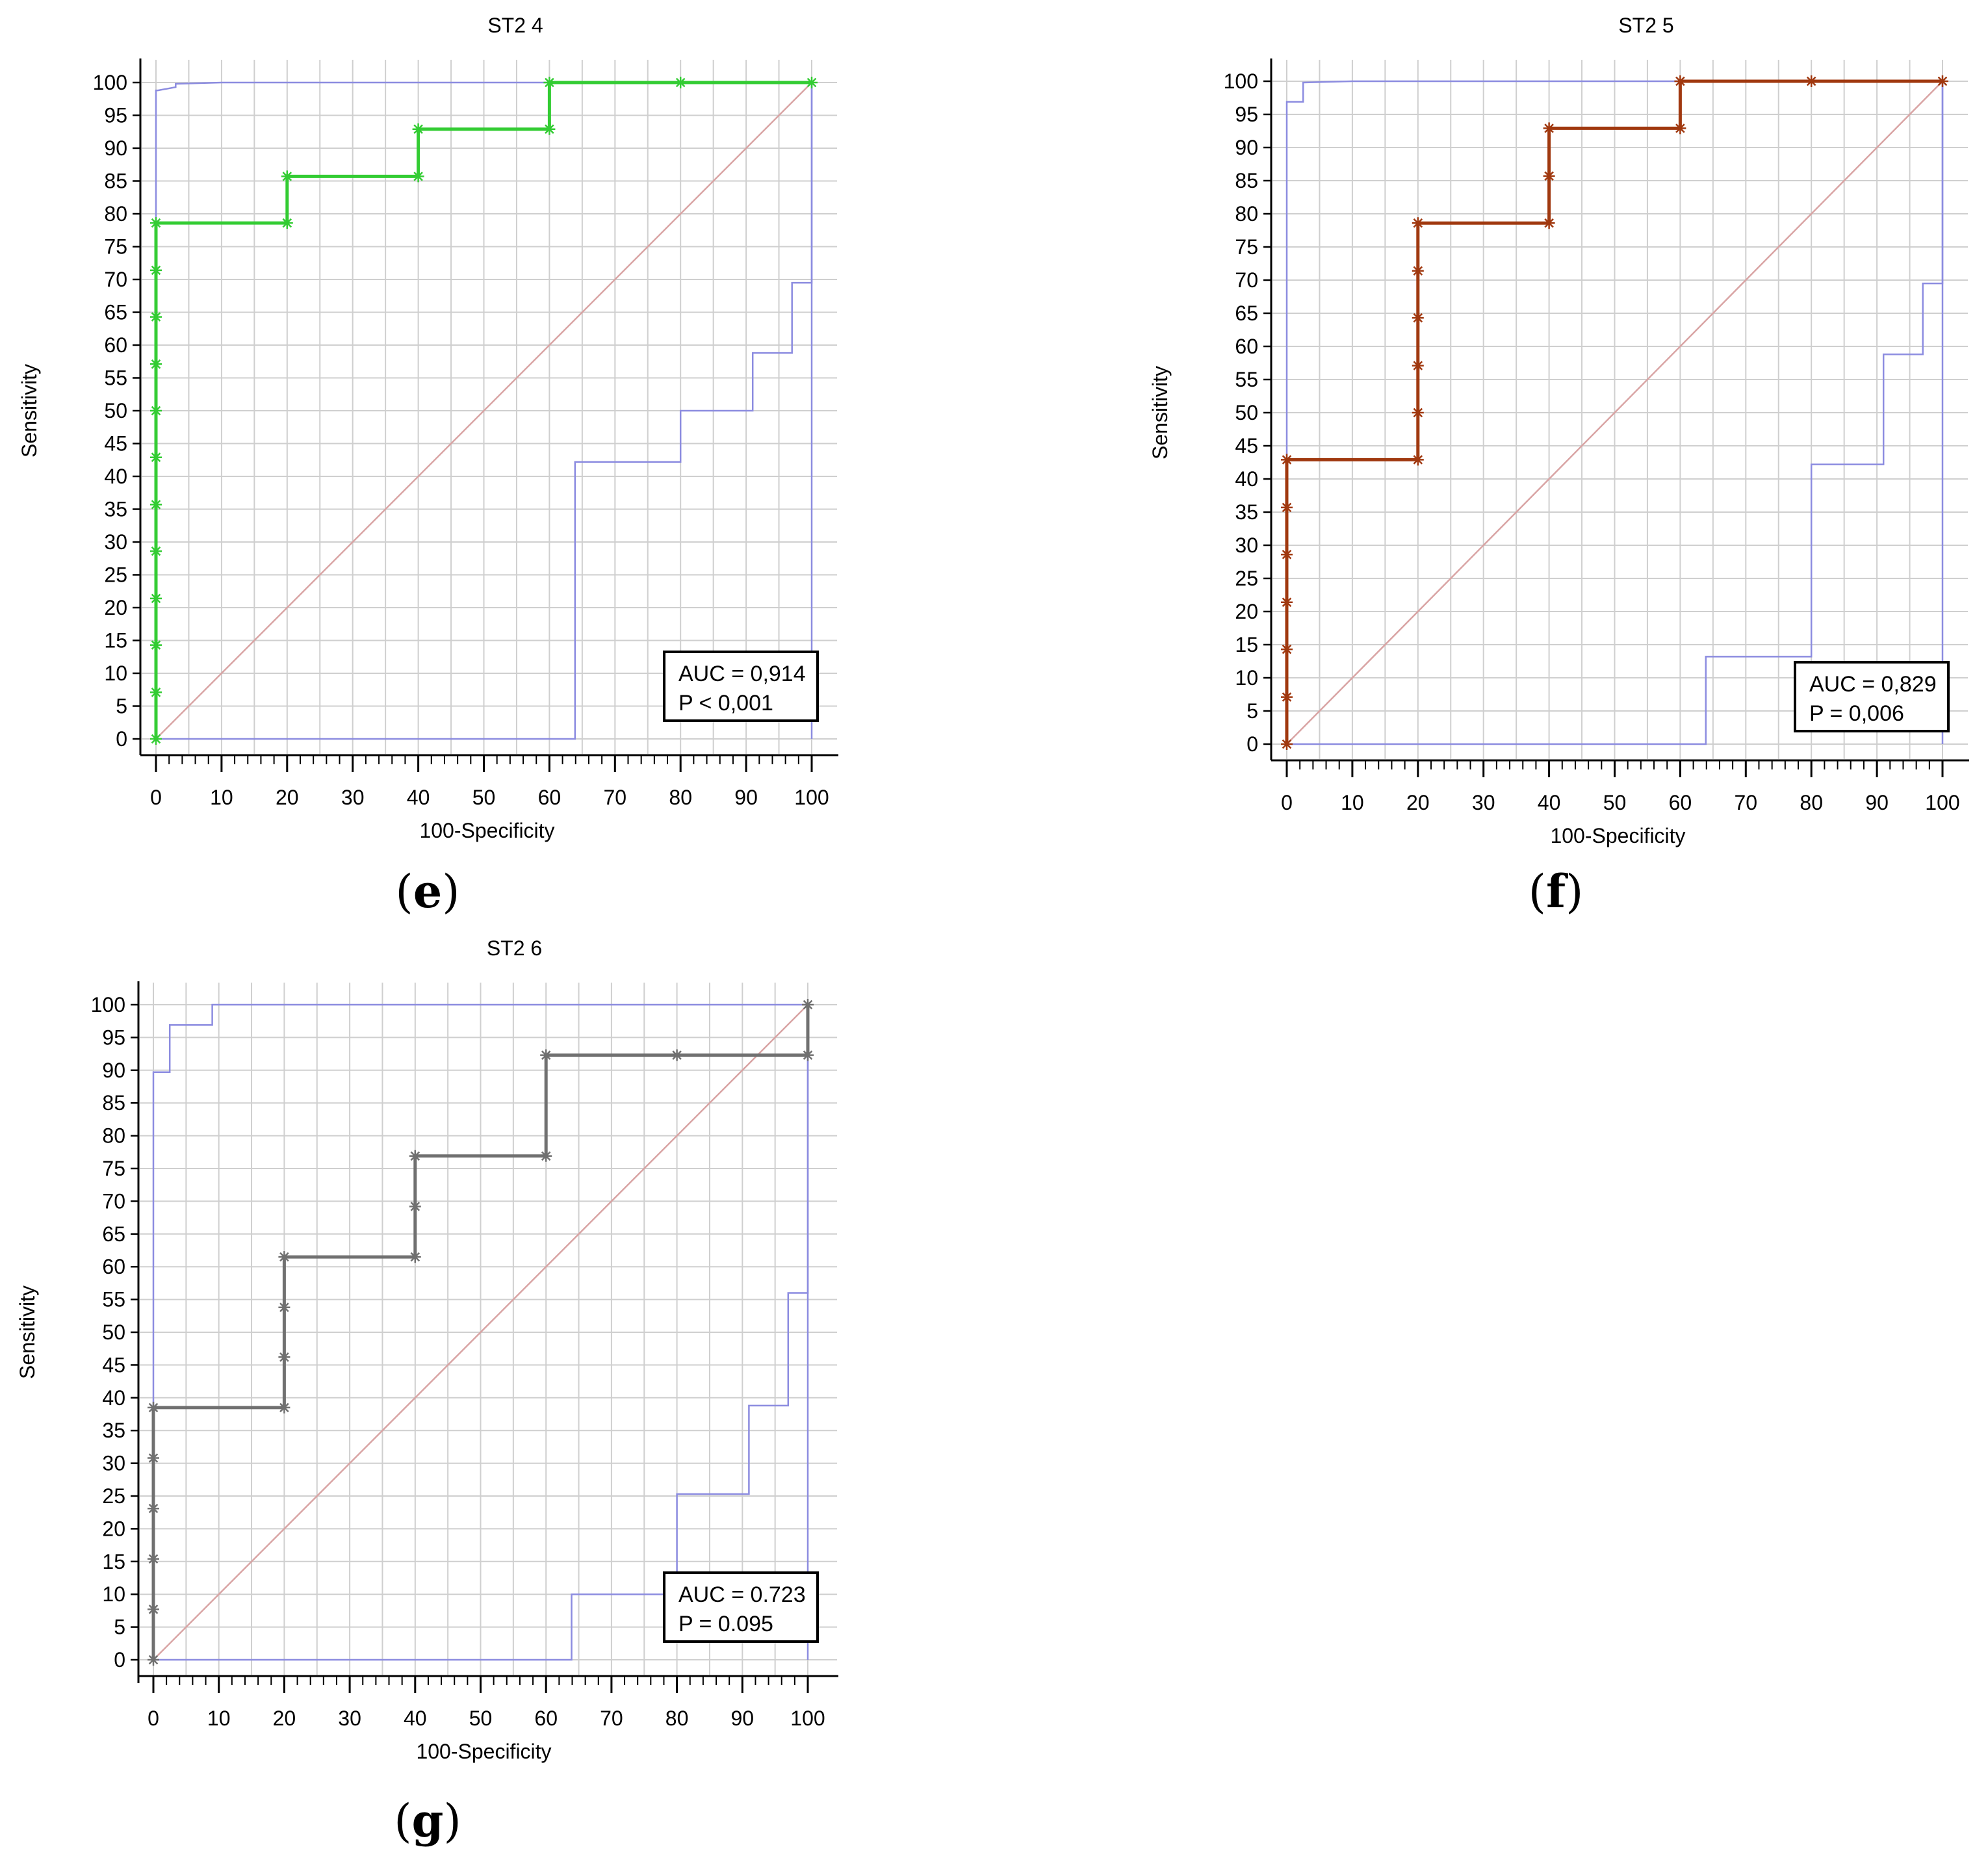 This screenshot has width=1988, height=1858. I want to click on reference-diagonal, so click(481, 1332).